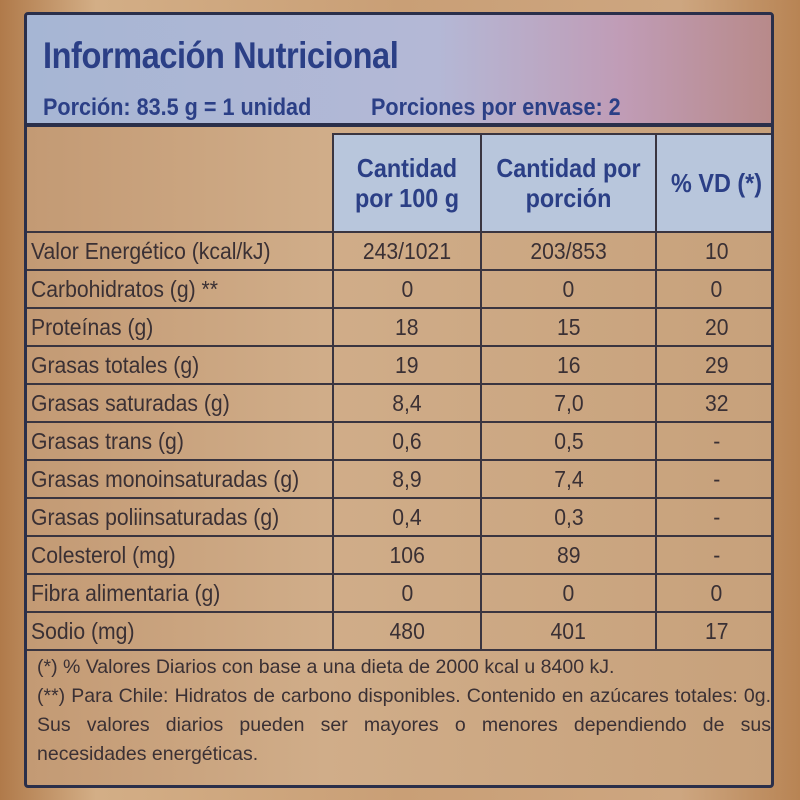  What do you see at coordinates (568, 479) in the screenshot?
I see `value-per-portion: 7,4` at bounding box center [568, 479].